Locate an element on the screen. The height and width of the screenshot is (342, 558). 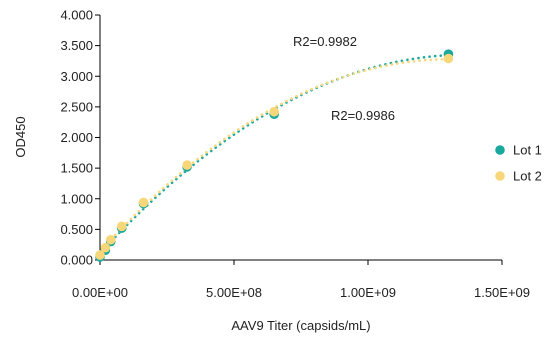
legend-label-lot2: Lot 2 is located at coordinates (527, 176).